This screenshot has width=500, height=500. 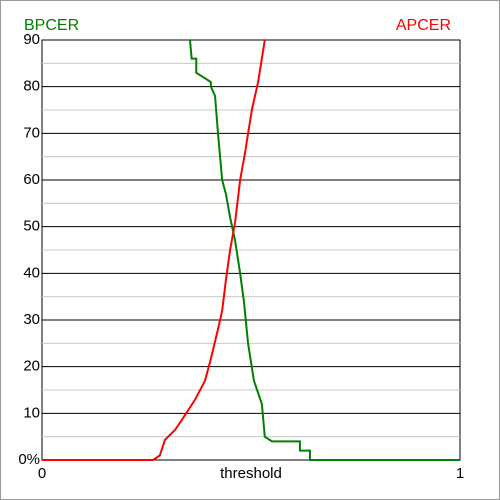 I want to click on x-axis-label: threshold, so click(x=251, y=473).